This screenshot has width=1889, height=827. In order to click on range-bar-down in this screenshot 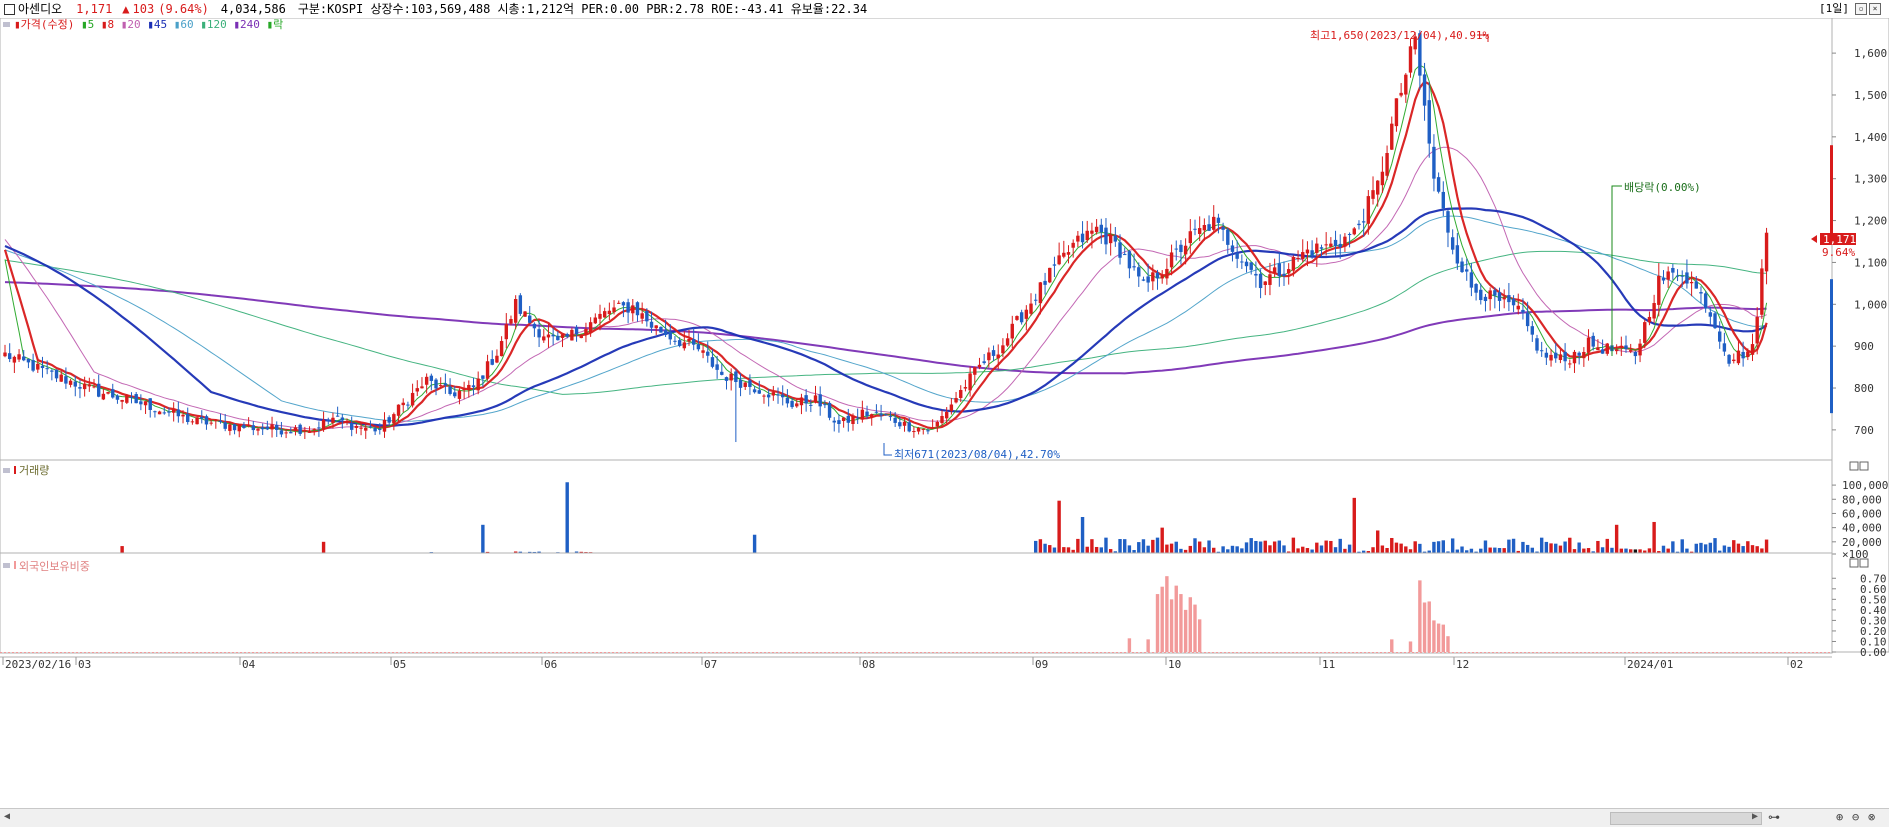, I will do `click(1831, 346)`.